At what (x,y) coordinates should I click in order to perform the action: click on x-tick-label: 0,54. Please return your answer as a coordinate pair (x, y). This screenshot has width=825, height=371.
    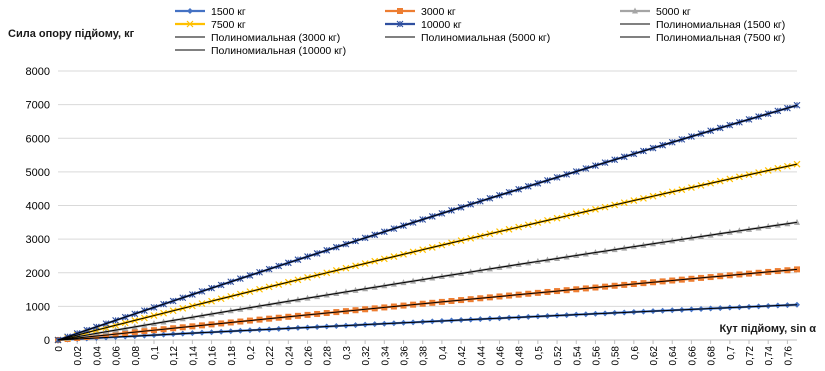
    Looking at the image, I should click on (577, 356).